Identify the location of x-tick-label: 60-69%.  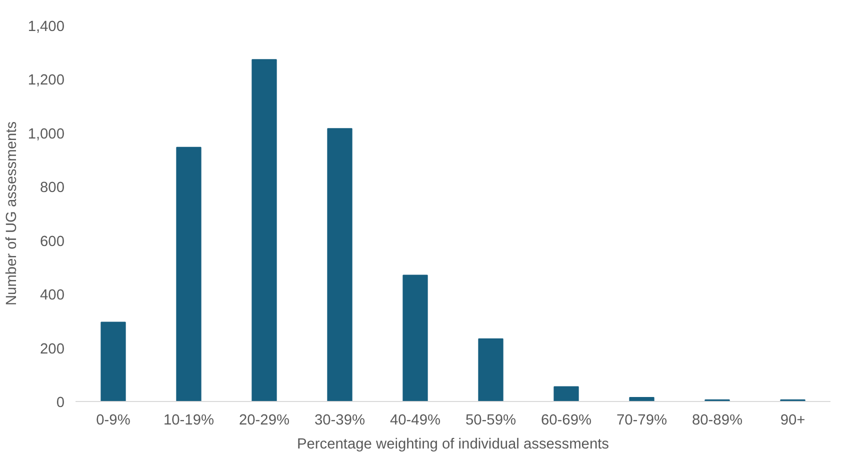
(566, 420).